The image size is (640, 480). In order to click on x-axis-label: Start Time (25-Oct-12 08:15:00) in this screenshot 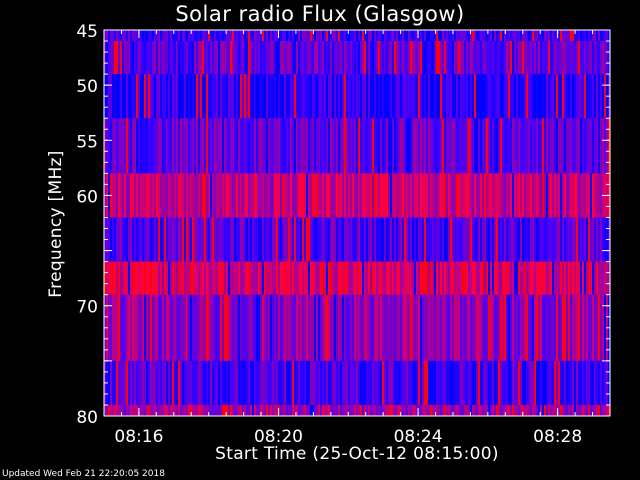, I will do `click(357, 454)`.